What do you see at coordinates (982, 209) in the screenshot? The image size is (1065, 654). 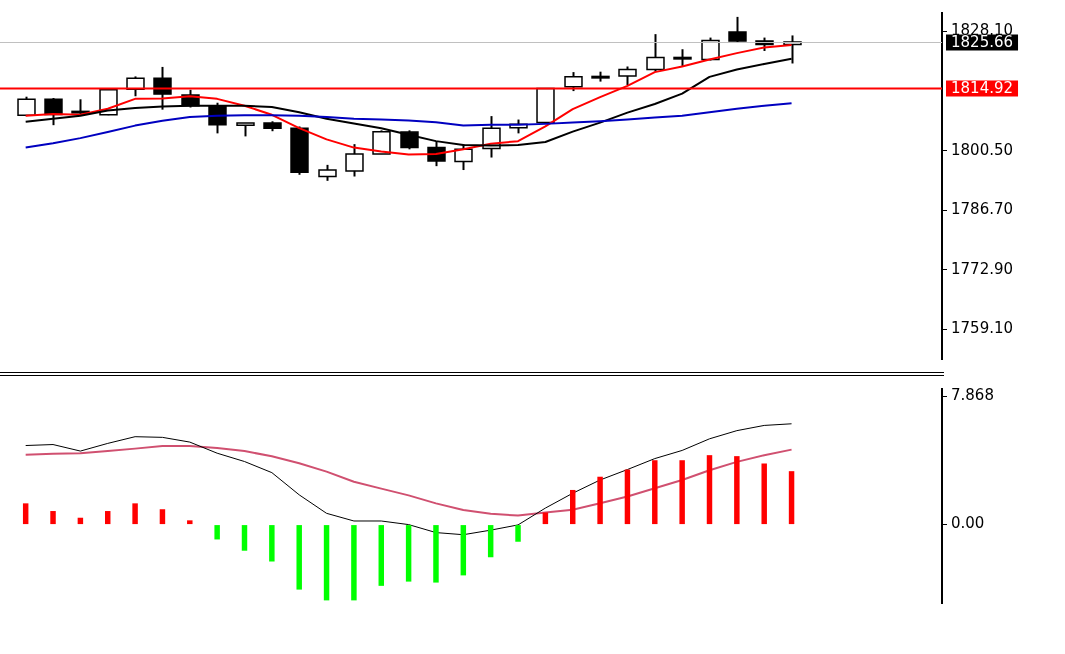 I see `y-tick-label: 1786.70` at bounding box center [982, 209].